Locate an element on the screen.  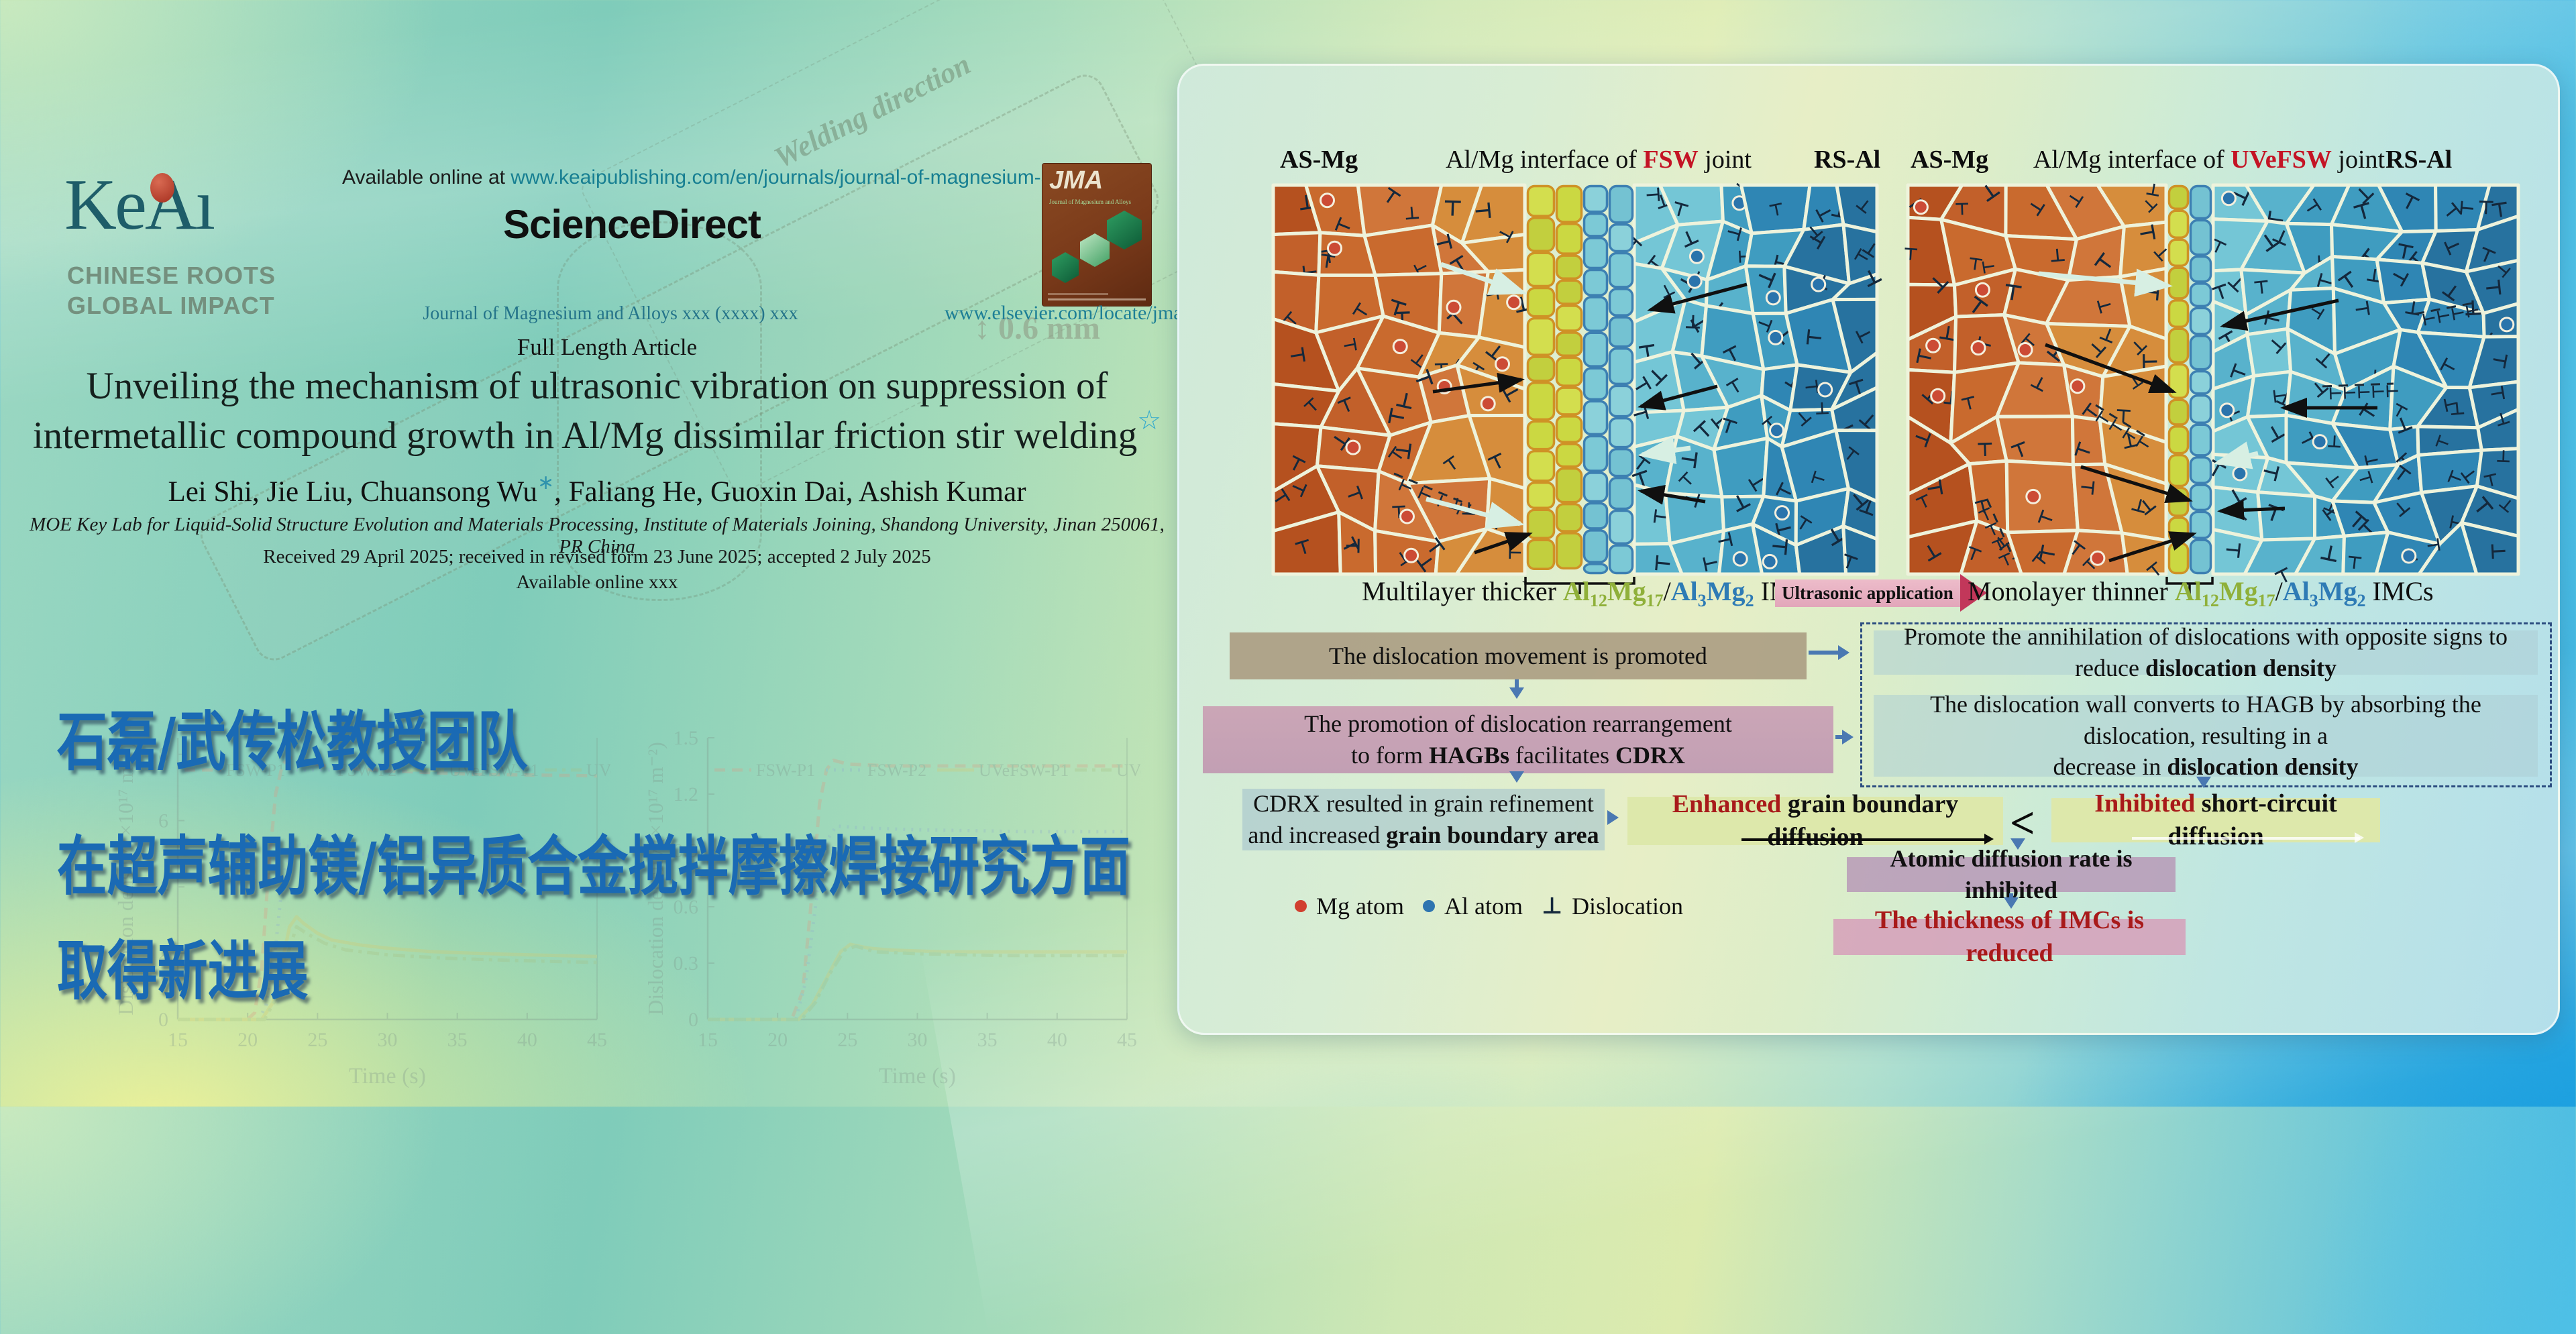
title-star-icon: ☆ is located at coordinates (1149, 420).